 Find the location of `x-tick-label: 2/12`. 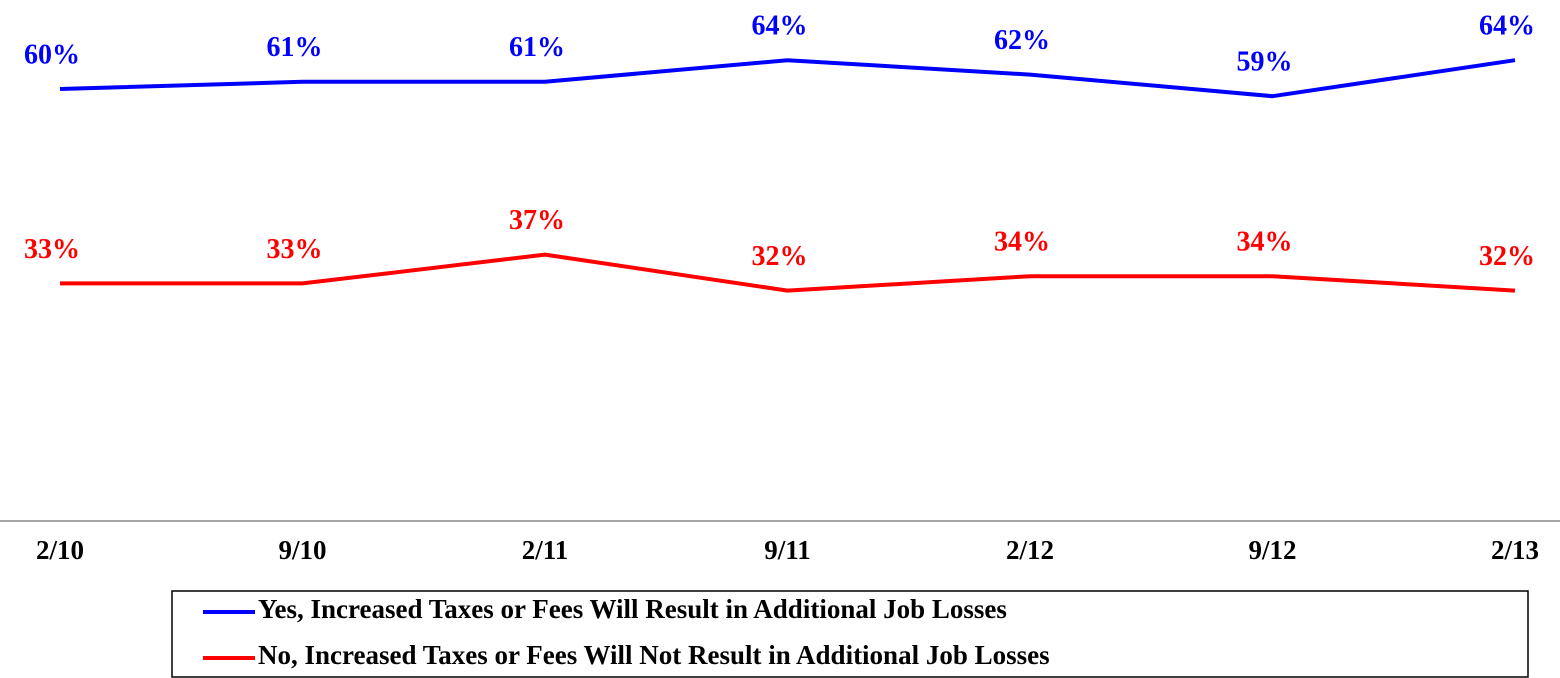

x-tick-label: 2/12 is located at coordinates (1030, 550).